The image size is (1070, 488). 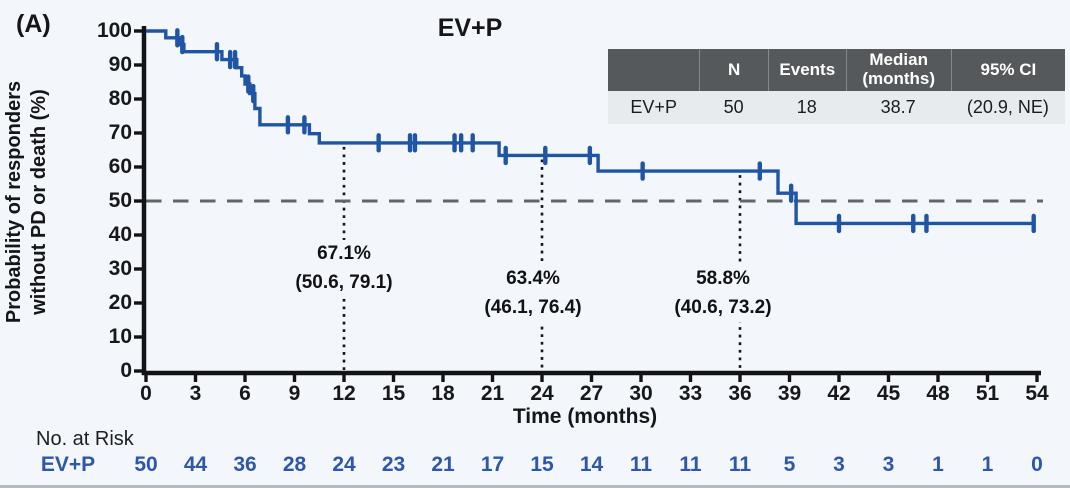 What do you see at coordinates (470, 28) in the screenshot?
I see `chart-title: EV+P` at bounding box center [470, 28].